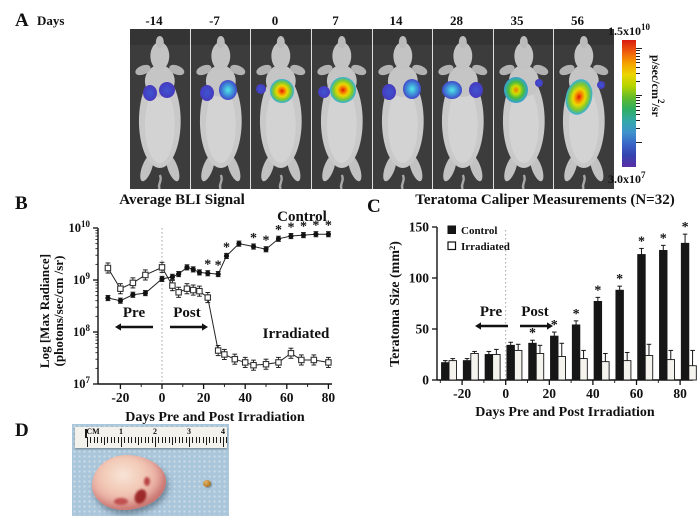  Describe the element at coordinates (146, 481) in the screenshot. I see `teratoma-blood-mark` at that location.